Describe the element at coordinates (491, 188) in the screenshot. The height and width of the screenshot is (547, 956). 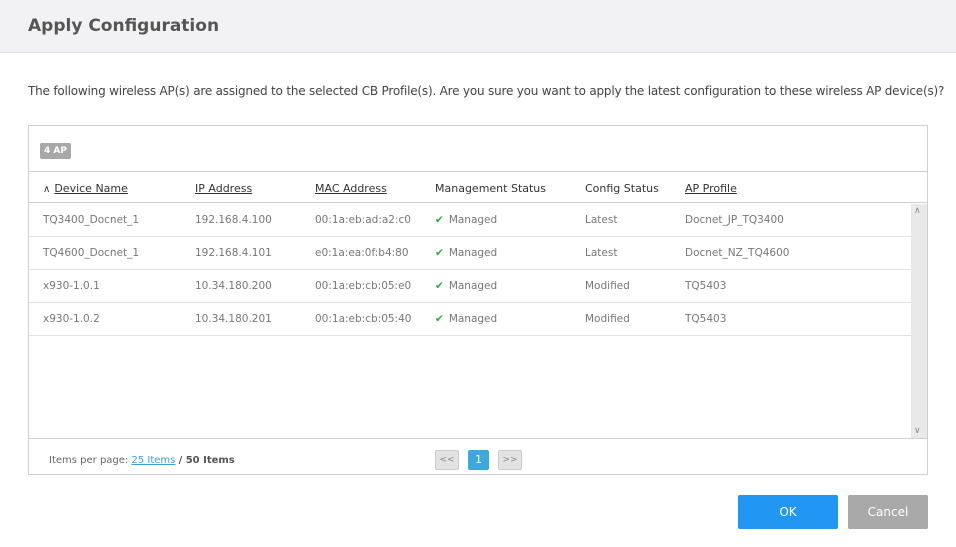
I see `column-management-status: Management Status` at that location.